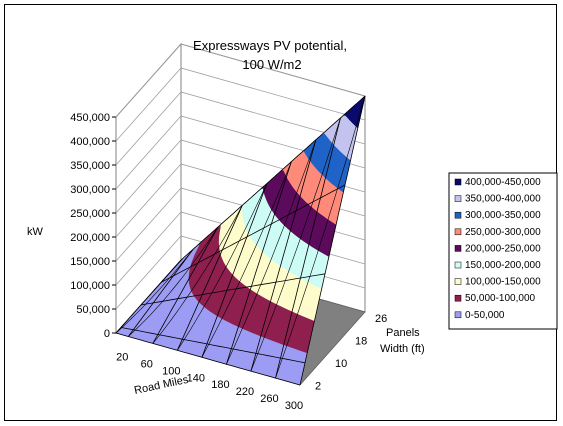  I want to click on y-tick-label: 2, so click(318, 386).